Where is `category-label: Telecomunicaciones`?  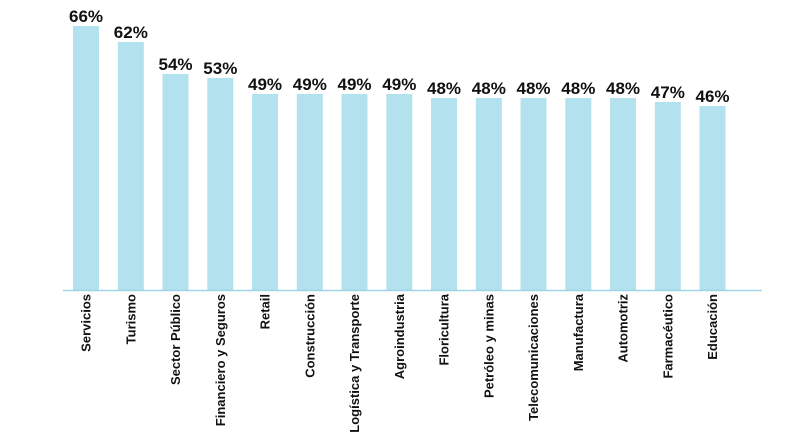
category-label: Telecomunicaciones is located at coordinates (533, 357).